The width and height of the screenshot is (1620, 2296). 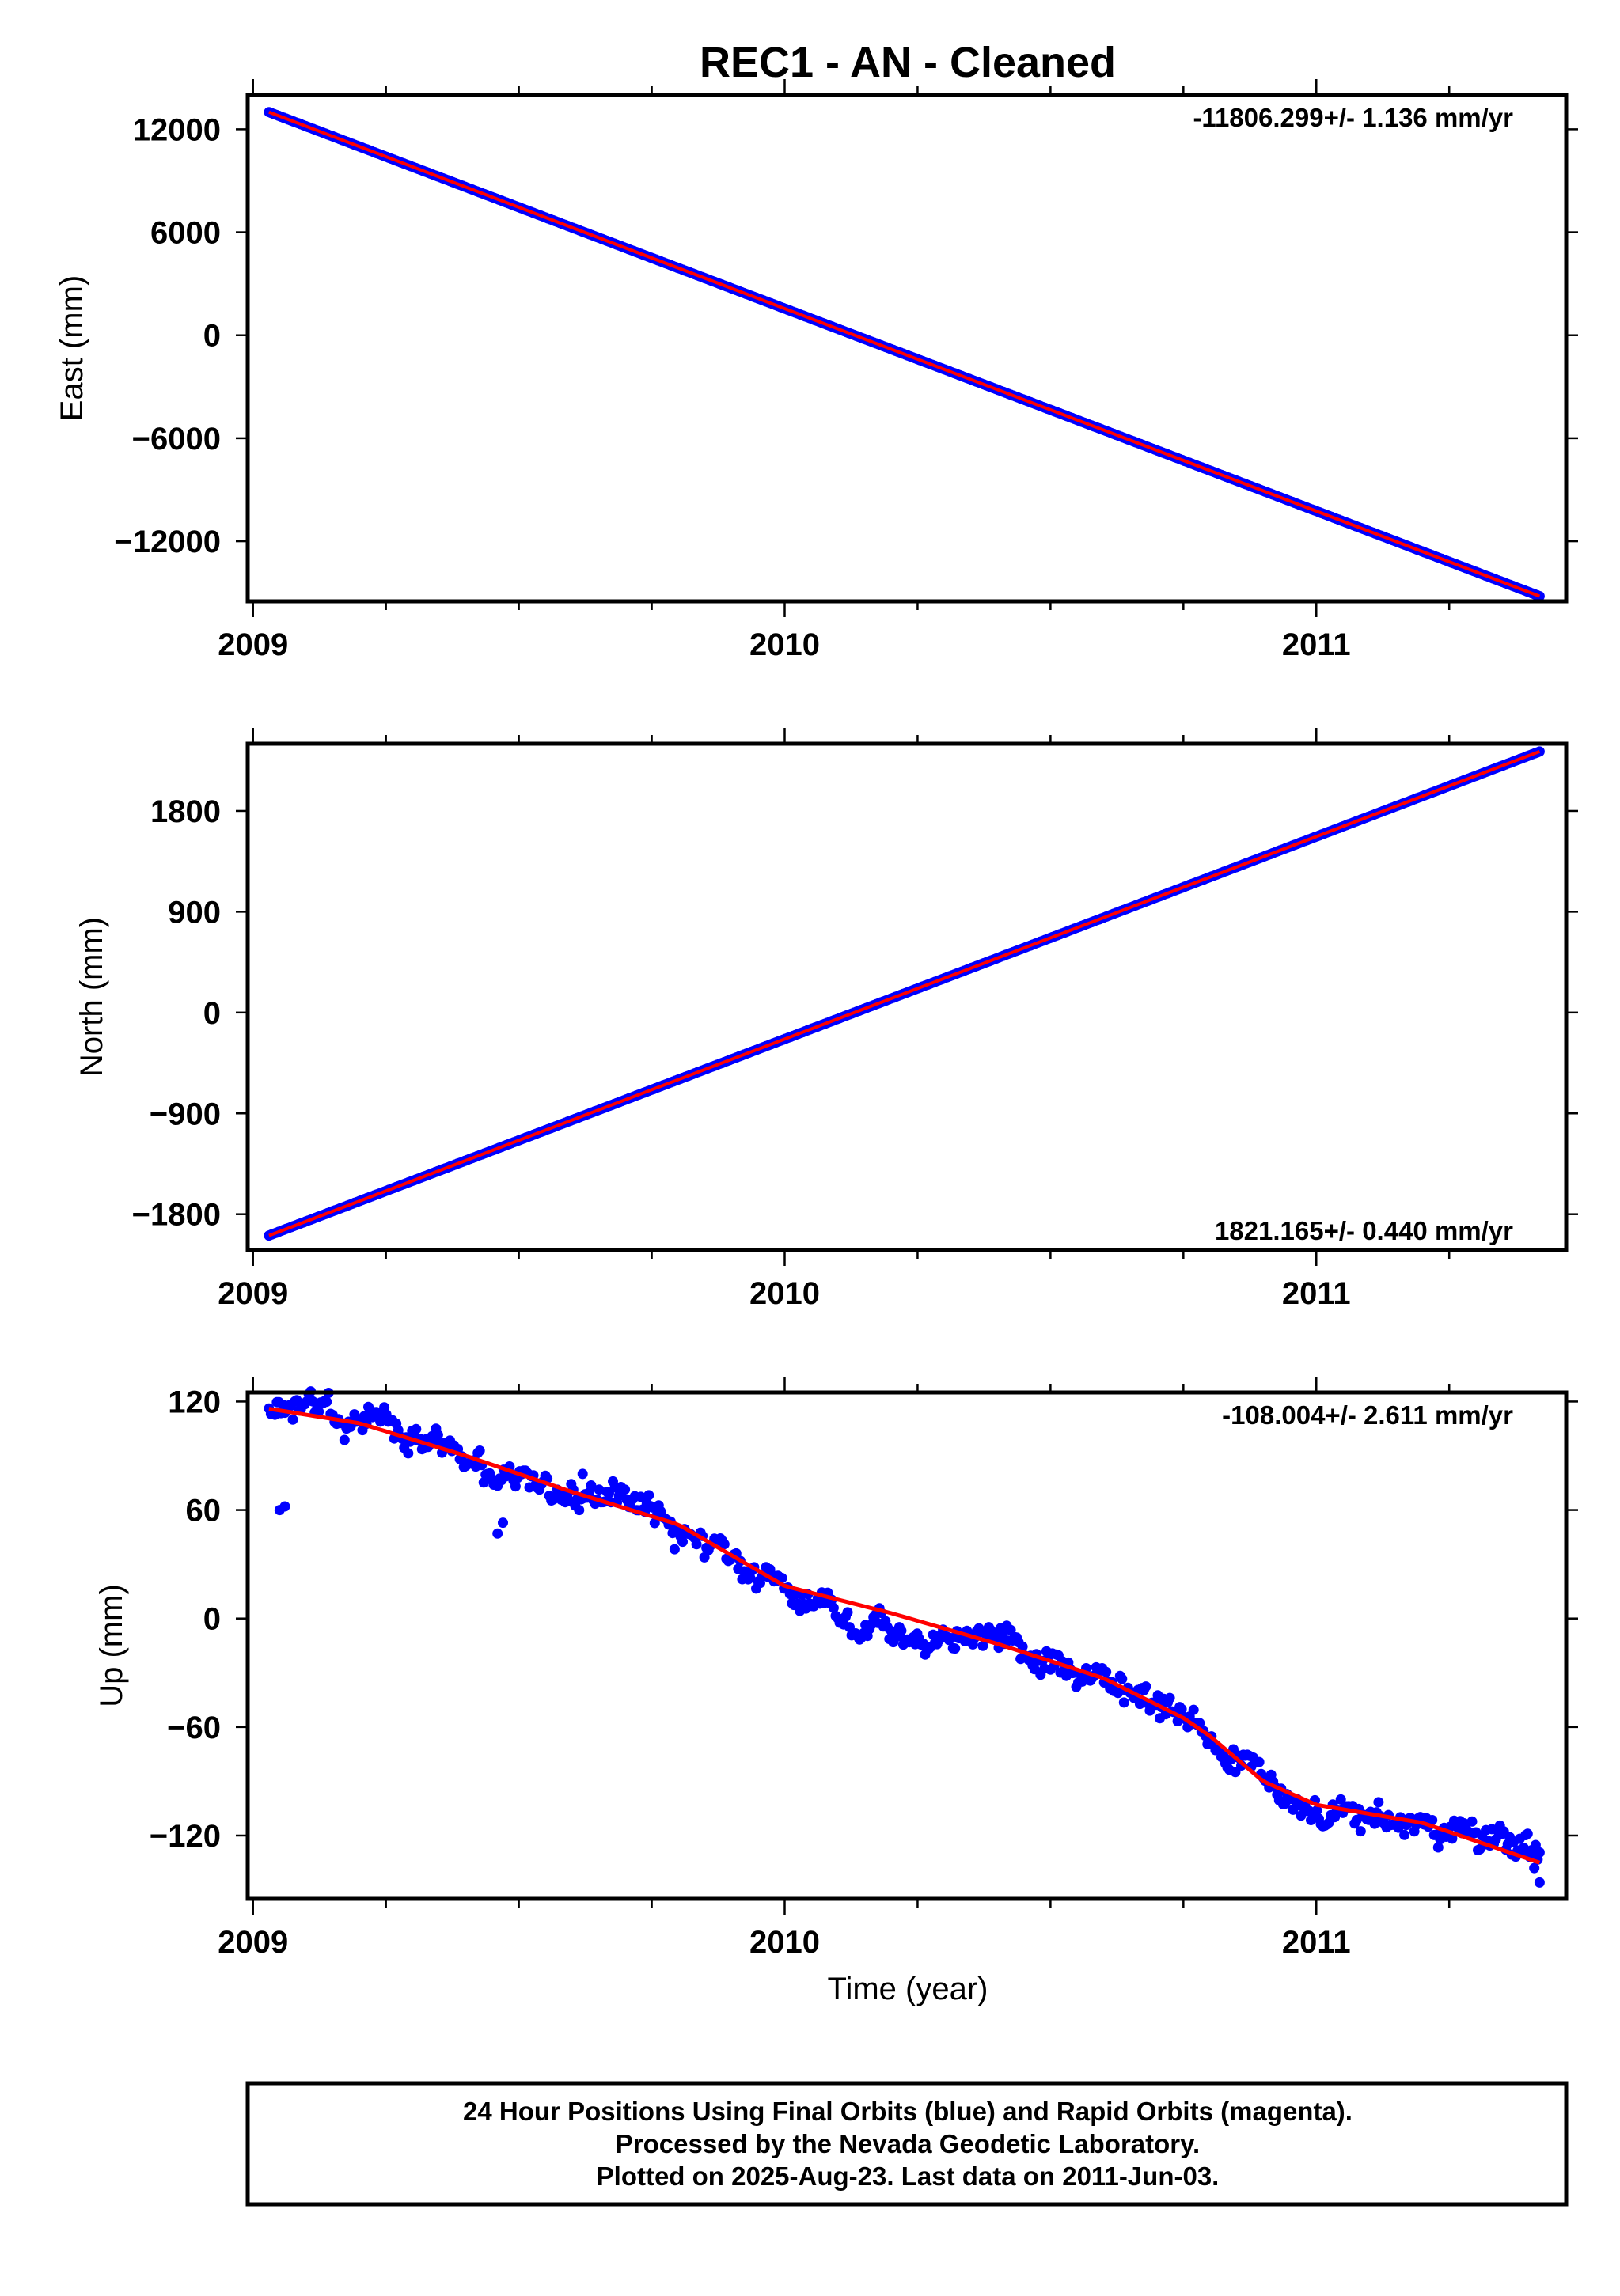 What do you see at coordinates (1316, 644) in the screenshot?
I see `east-x-tick-label: 2011` at bounding box center [1316, 644].